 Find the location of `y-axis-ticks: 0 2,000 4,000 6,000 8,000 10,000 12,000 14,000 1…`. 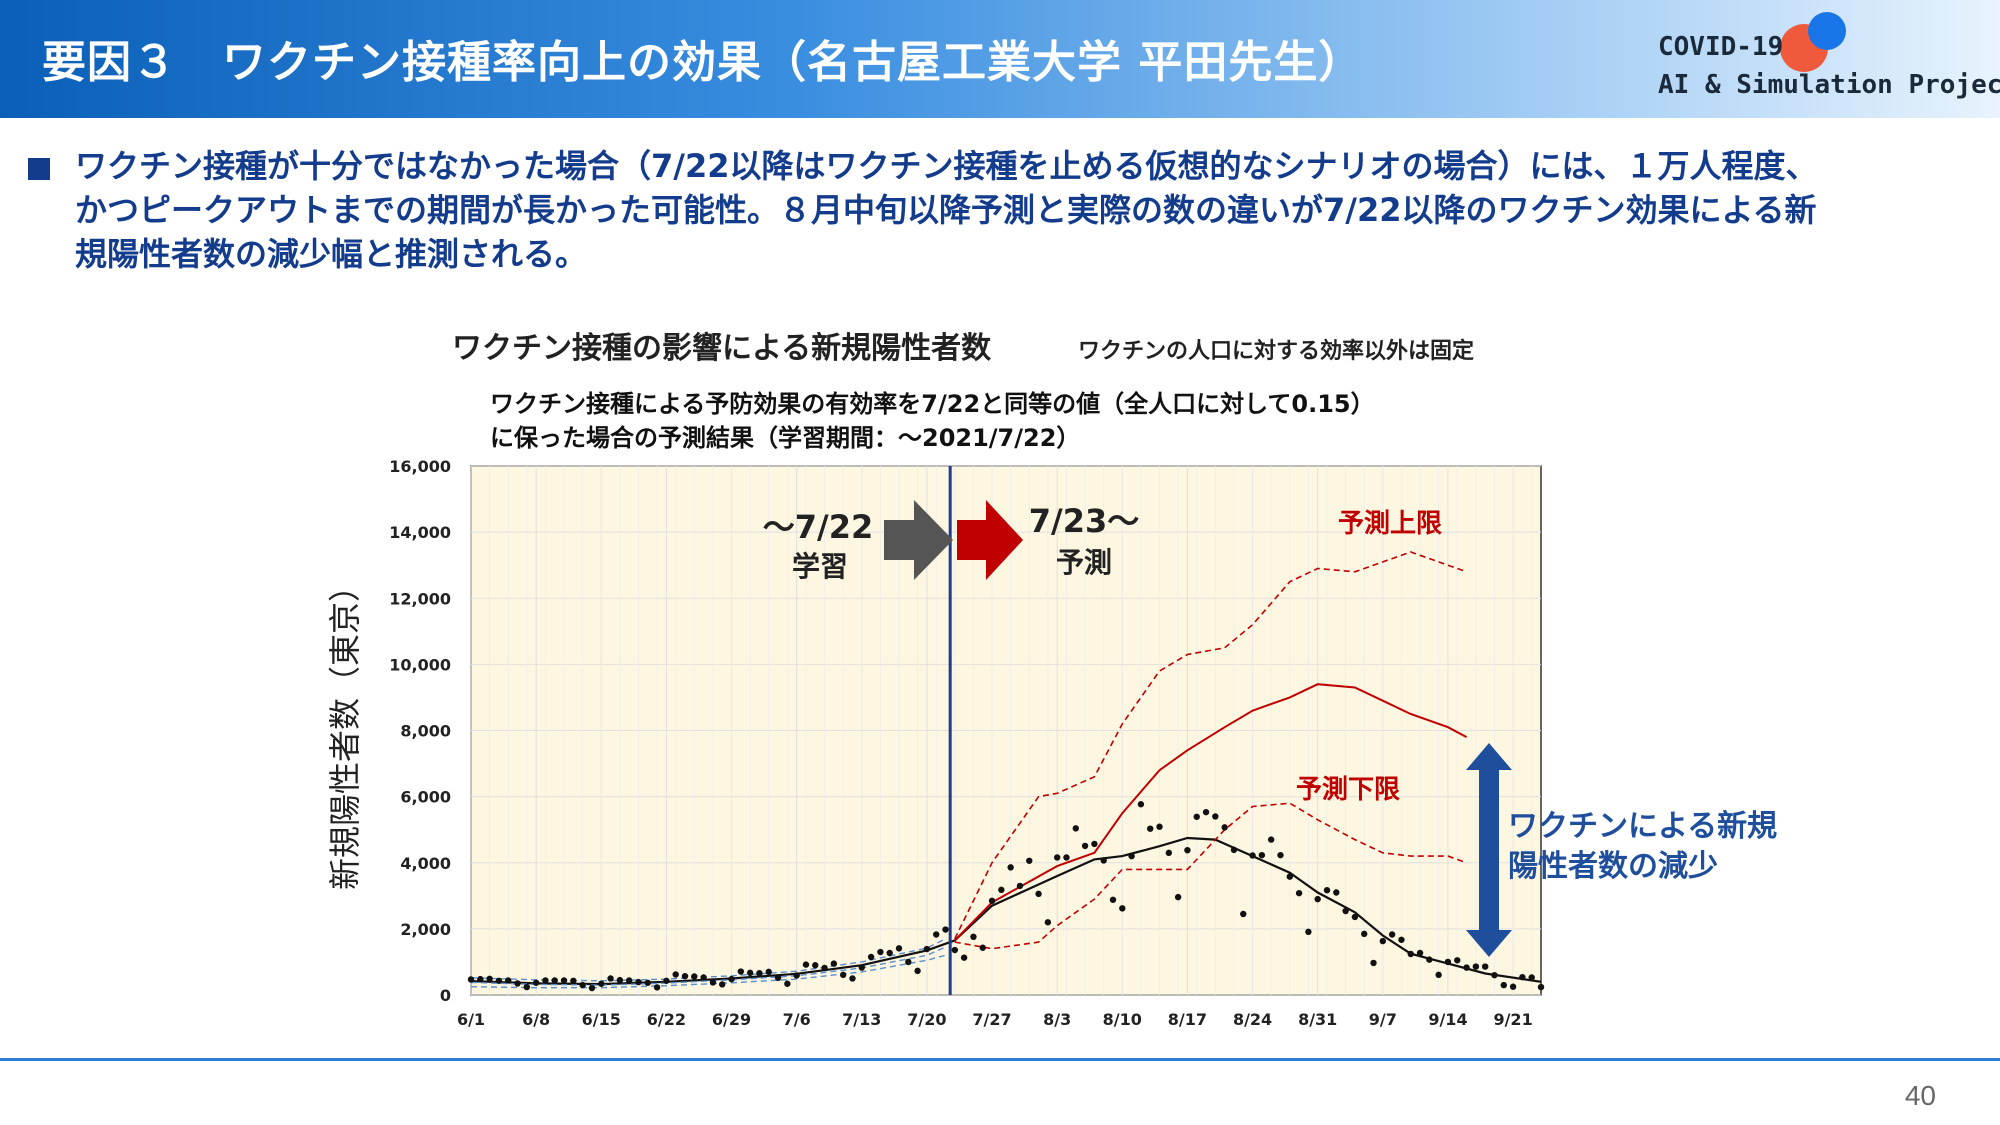

y-axis-ticks: 0 2,000 4,000 6,000 8,000 10,000 12,000 14,000 1… is located at coordinates (420, 731).